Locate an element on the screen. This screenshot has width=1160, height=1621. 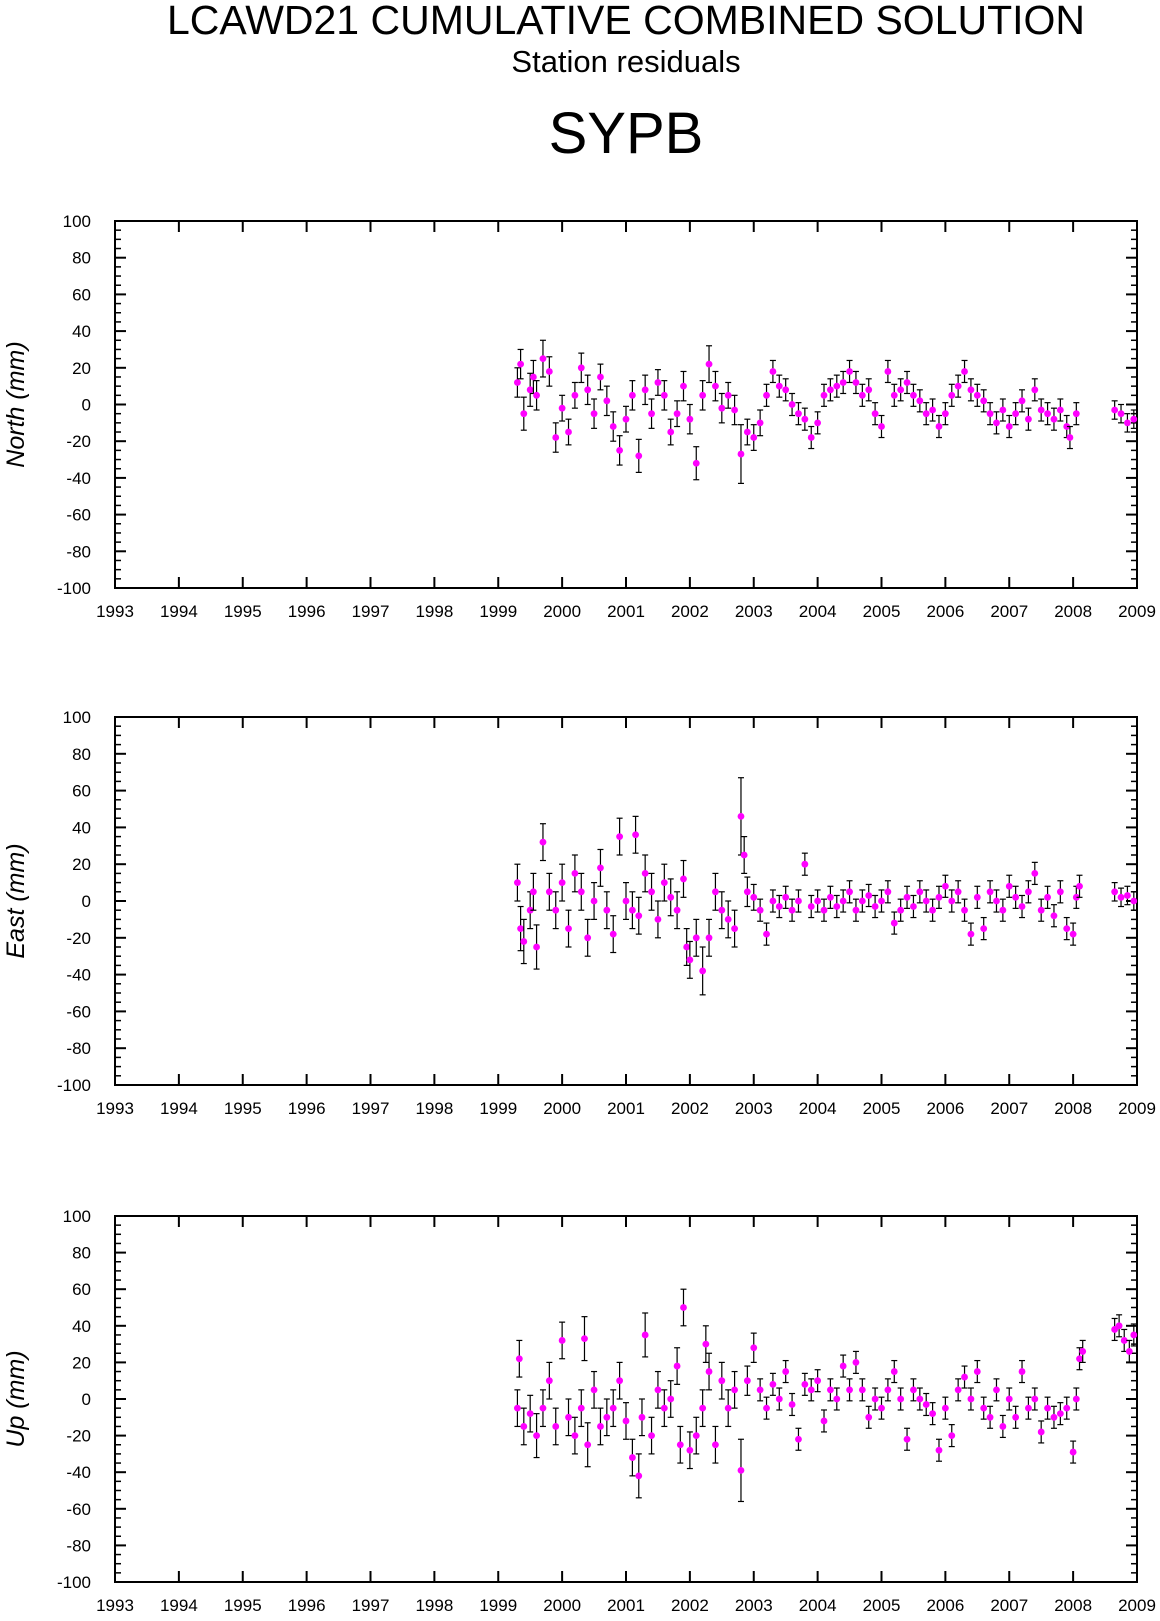
north-x-tick-label: 1995 is located at coordinates (243, 611).